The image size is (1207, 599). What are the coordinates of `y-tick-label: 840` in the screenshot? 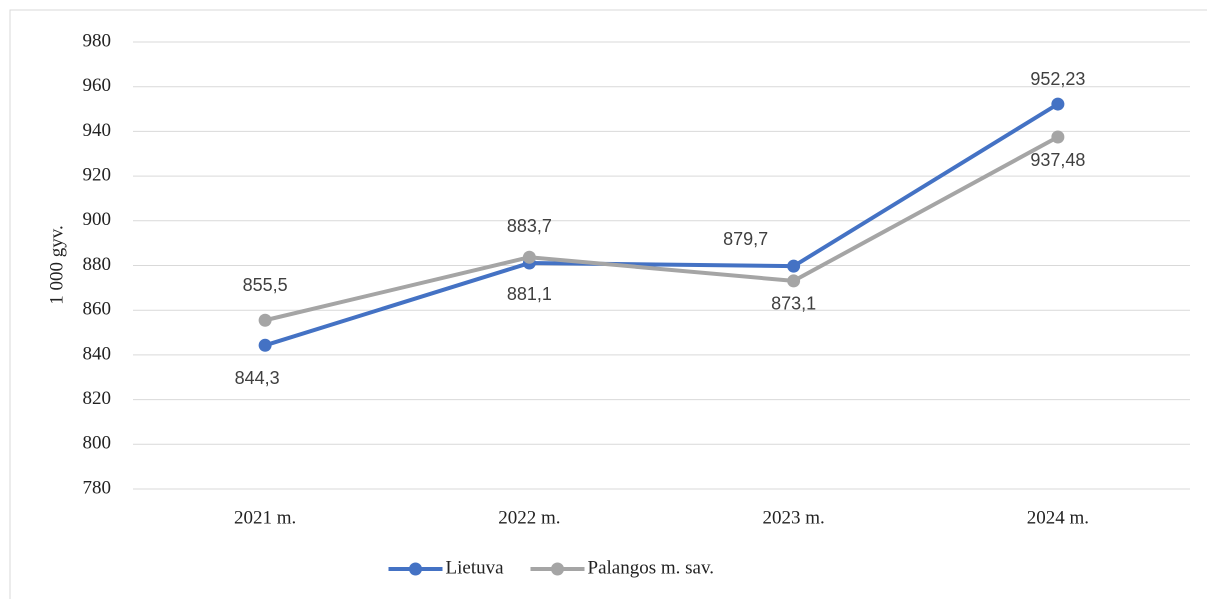 It's located at (97, 353).